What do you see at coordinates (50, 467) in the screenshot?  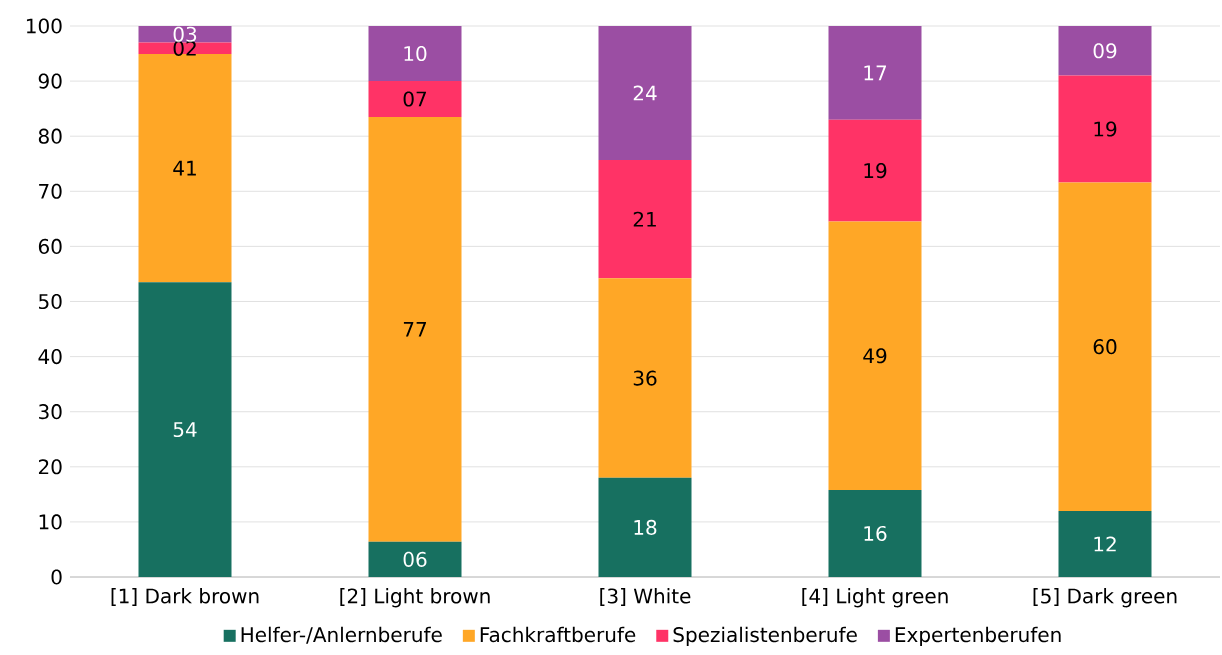 I see `y-tick-label: 20` at bounding box center [50, 467].